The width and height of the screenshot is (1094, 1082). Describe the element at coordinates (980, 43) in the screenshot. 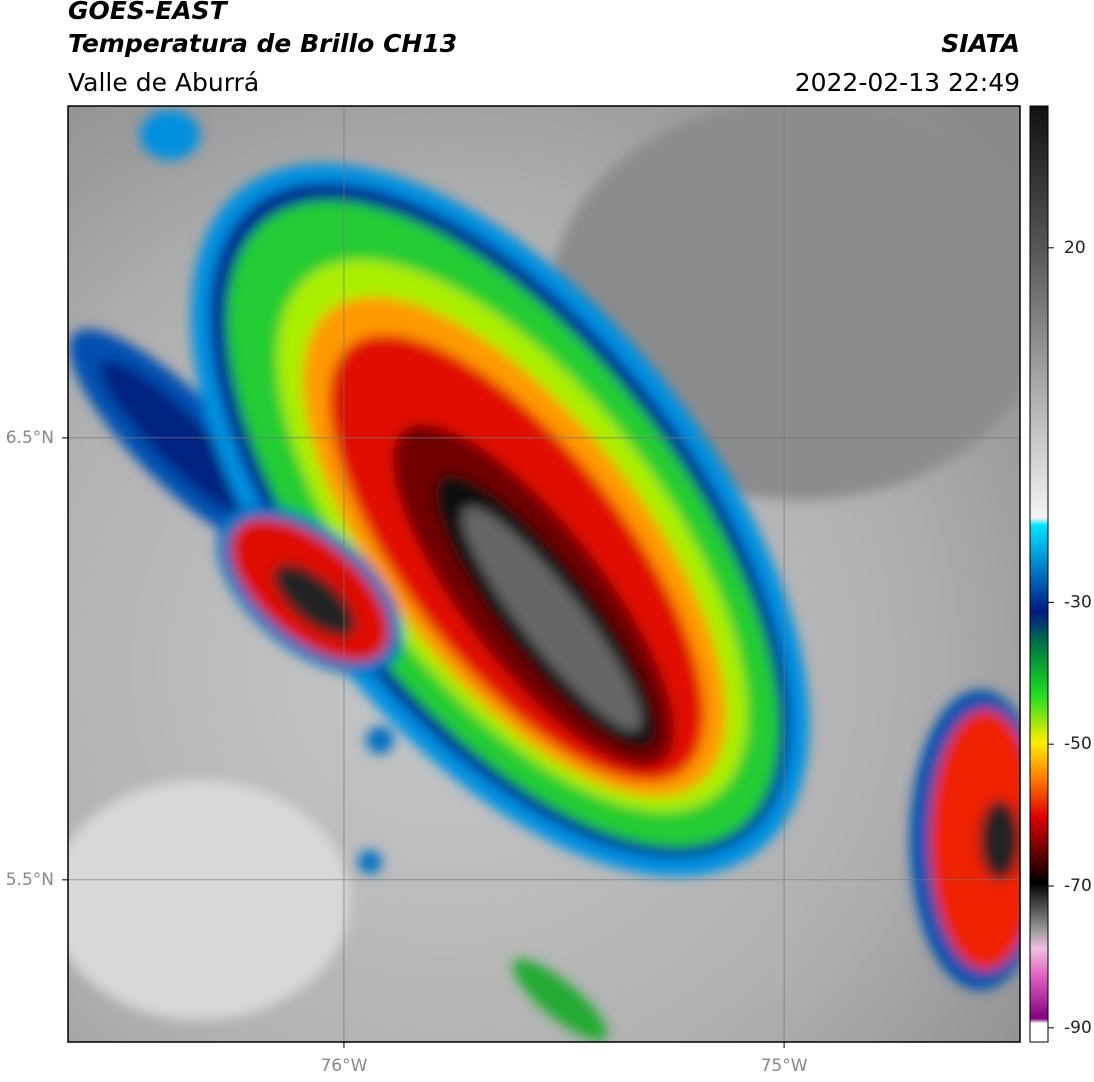

I see `source: SIATA` at that location.